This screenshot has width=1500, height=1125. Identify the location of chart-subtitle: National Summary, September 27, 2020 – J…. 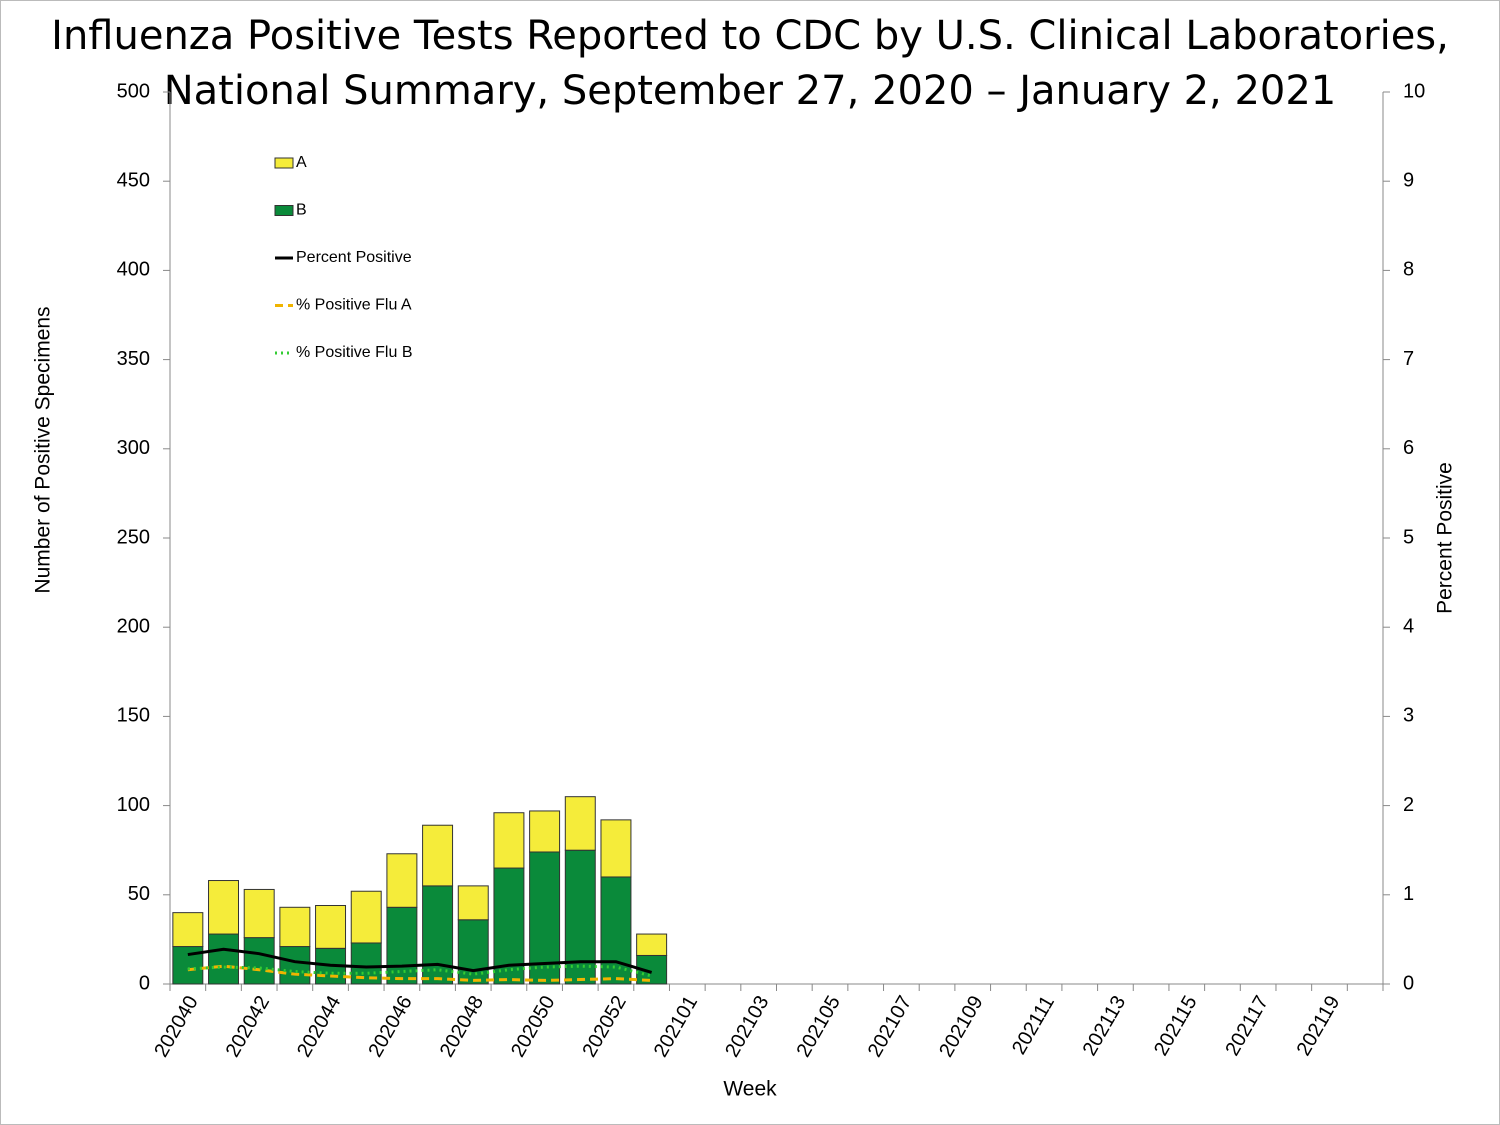
(750, 91).